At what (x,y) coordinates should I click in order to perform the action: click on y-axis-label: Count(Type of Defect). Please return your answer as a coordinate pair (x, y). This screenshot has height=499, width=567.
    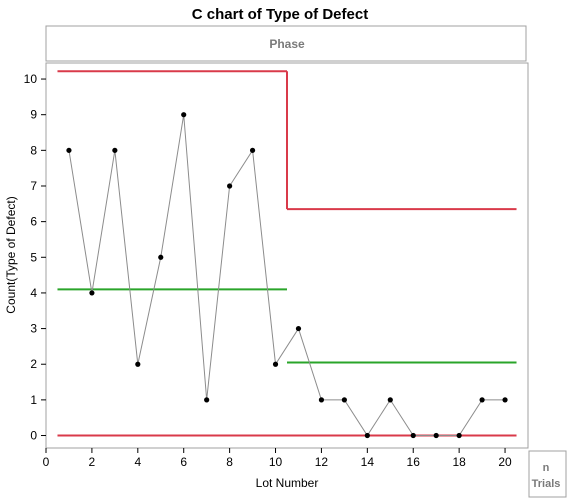
    Looking at the image, I should click on (11, 254).